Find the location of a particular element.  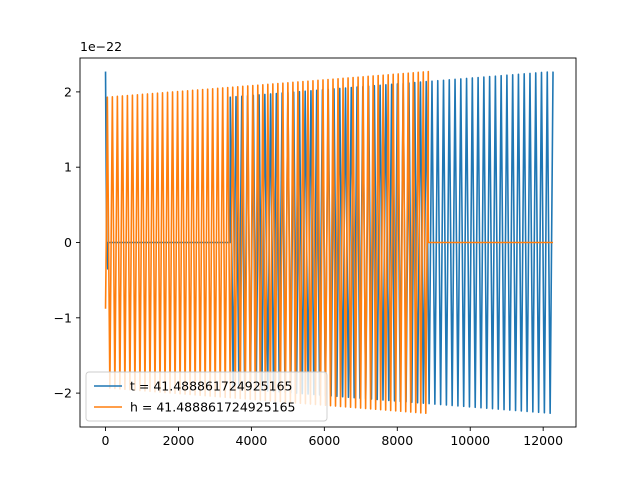

x-tick-label: 2000 is located at coordinates (179, 440).